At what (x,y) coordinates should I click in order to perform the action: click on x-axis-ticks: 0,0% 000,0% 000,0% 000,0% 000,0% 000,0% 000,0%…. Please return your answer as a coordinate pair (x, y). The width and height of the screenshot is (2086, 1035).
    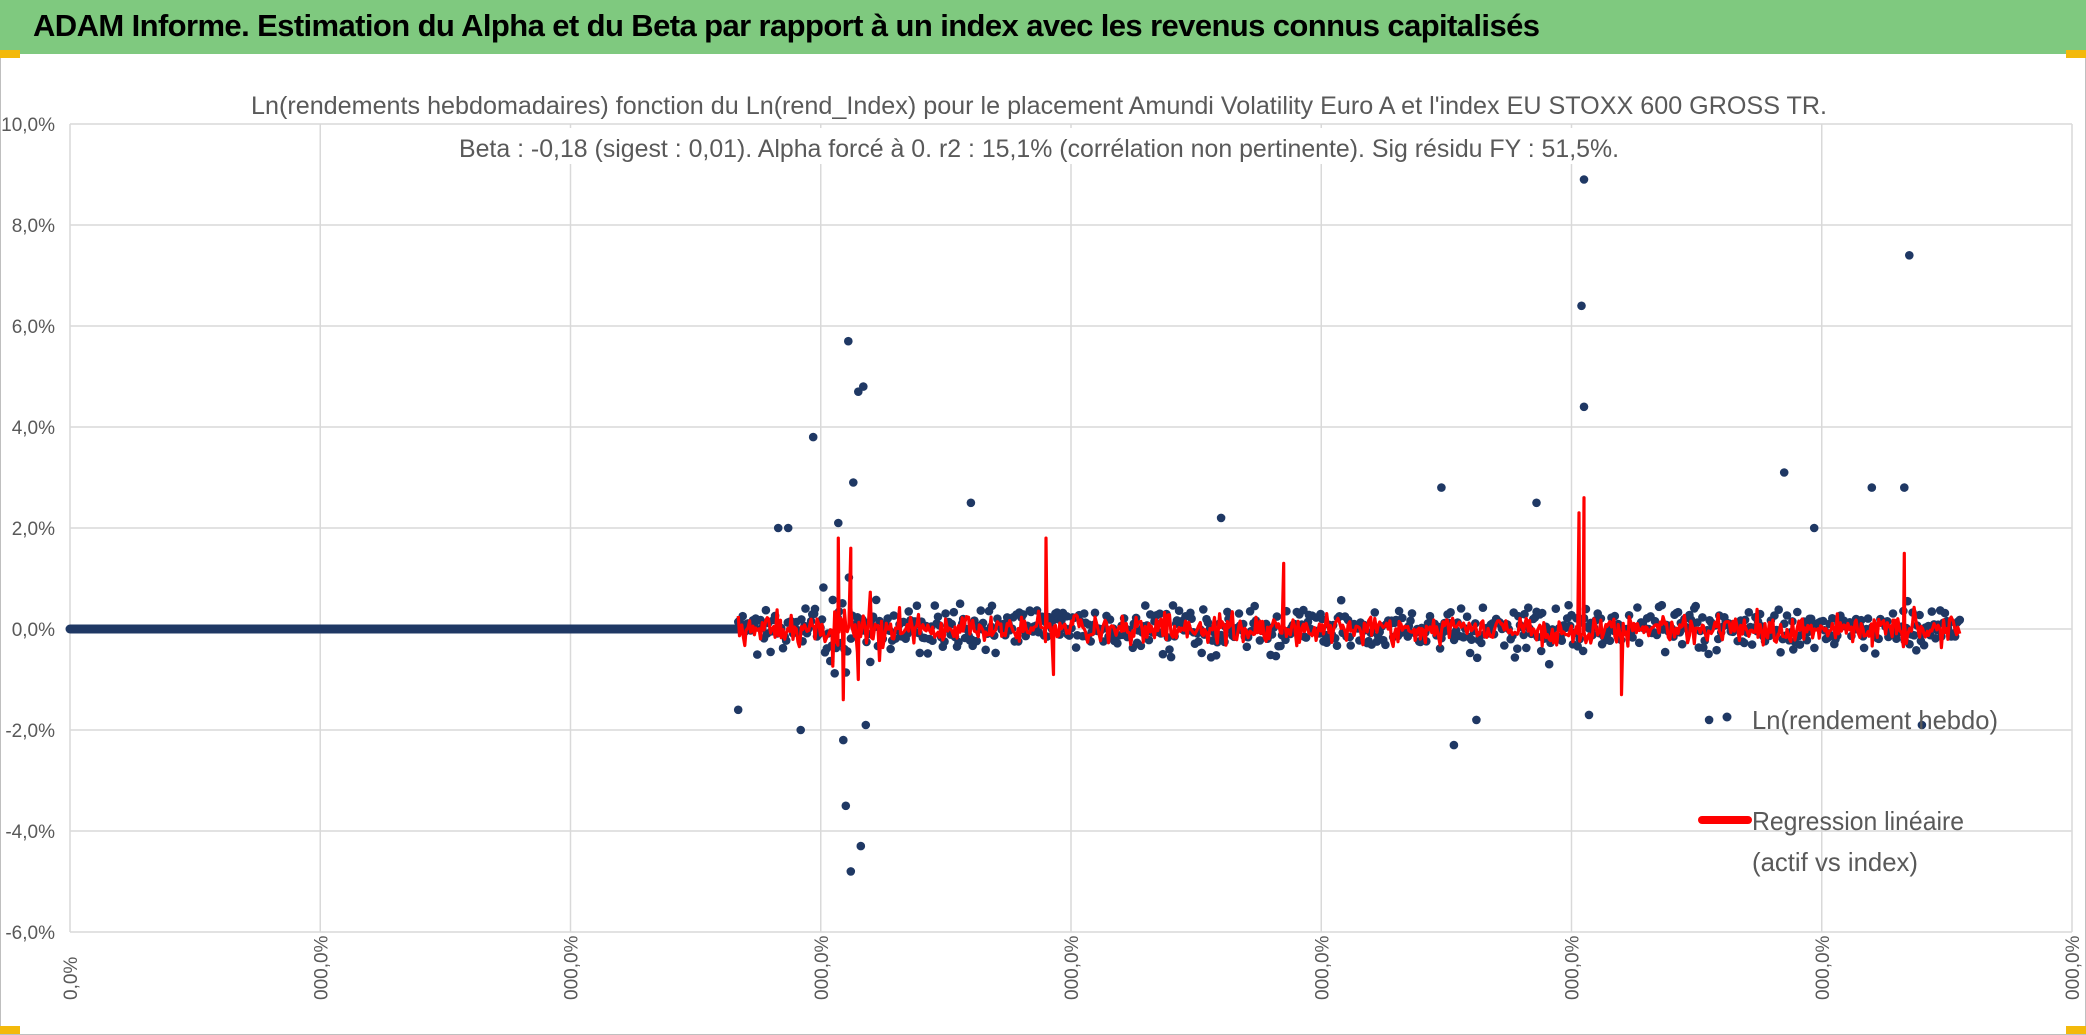
    Looking at the image, I should click on (1072, 967).